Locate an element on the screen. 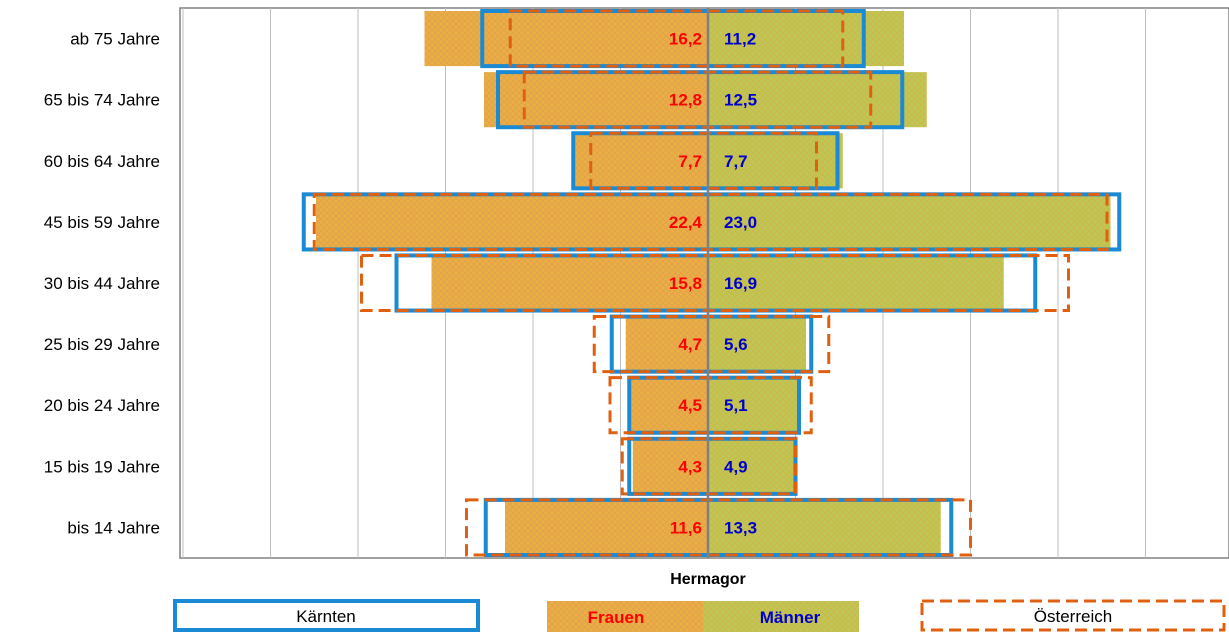 Image resolution: width=1229 pixels, height=634 pixels. legend-kaernten-label: Kärnten is located at coordinates (326, 616).